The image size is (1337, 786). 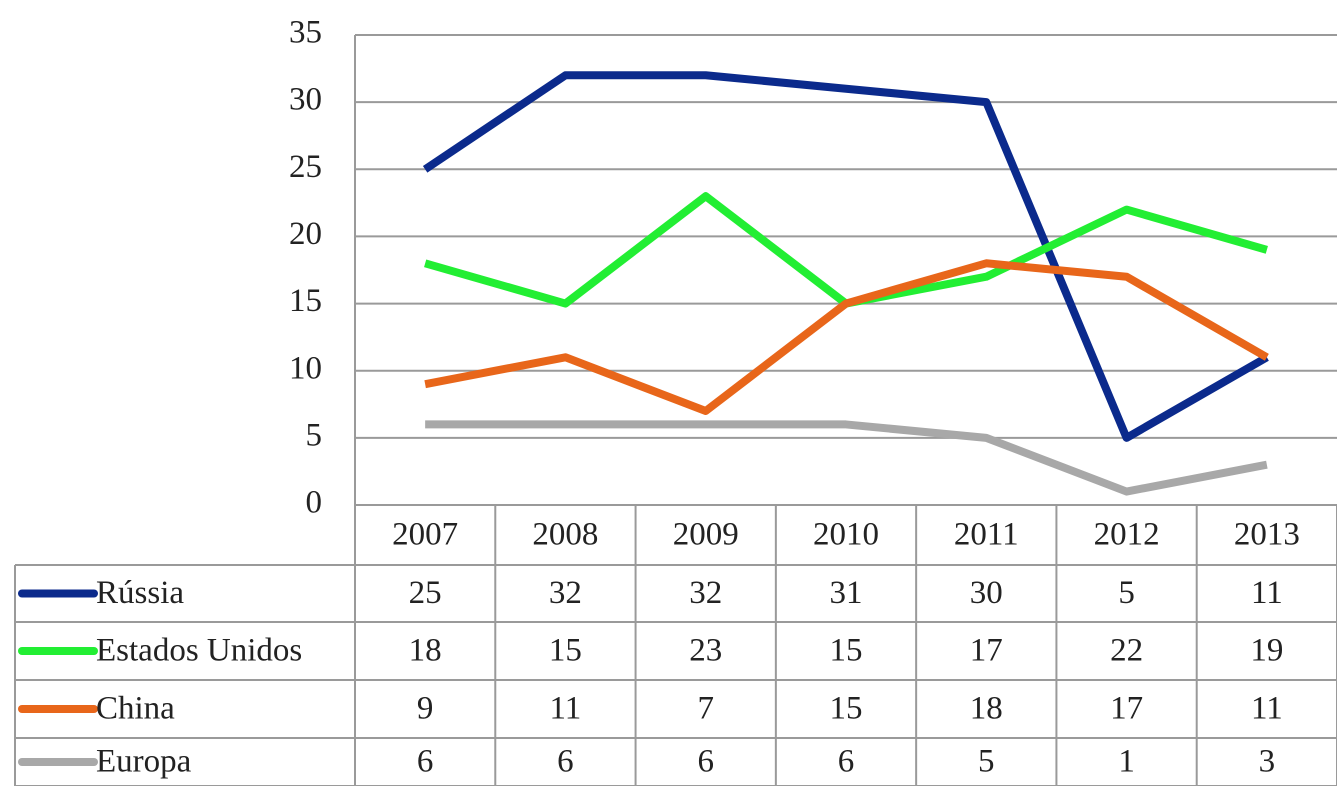 What do you see at coordinates (314, 503) in the screenshot?
I see `y-tick-label: 0` at bounding box center [314, 503].